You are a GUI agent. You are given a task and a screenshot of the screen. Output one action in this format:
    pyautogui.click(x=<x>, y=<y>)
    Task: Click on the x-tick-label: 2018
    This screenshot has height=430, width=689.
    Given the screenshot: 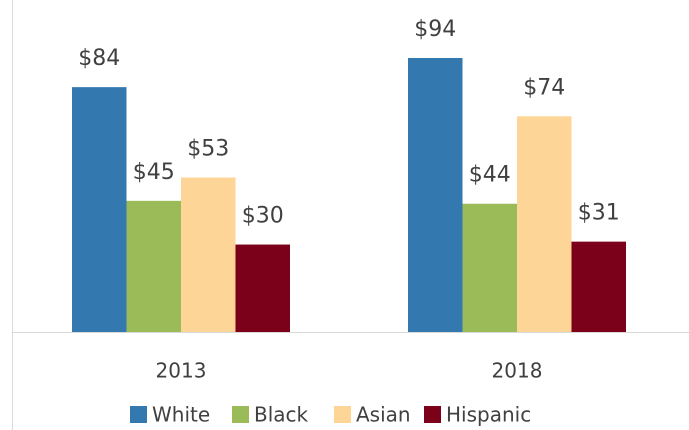 What is the action you would take?
    pyautogui.click(x=517, y=371)
    